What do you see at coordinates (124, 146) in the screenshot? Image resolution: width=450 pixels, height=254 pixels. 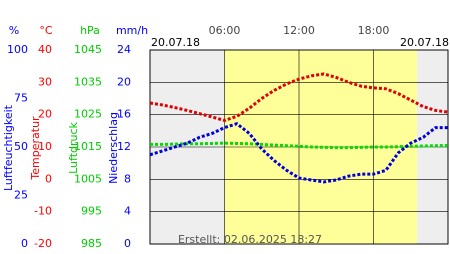 I see `y-tick-label: 12` at bounding box center [124, 146].